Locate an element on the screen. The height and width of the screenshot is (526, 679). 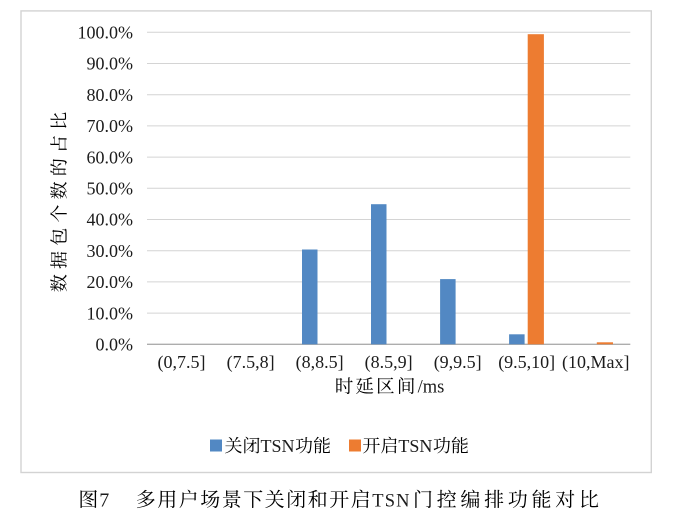
svg-text: 60.0% is located at coordinates (110, 157).